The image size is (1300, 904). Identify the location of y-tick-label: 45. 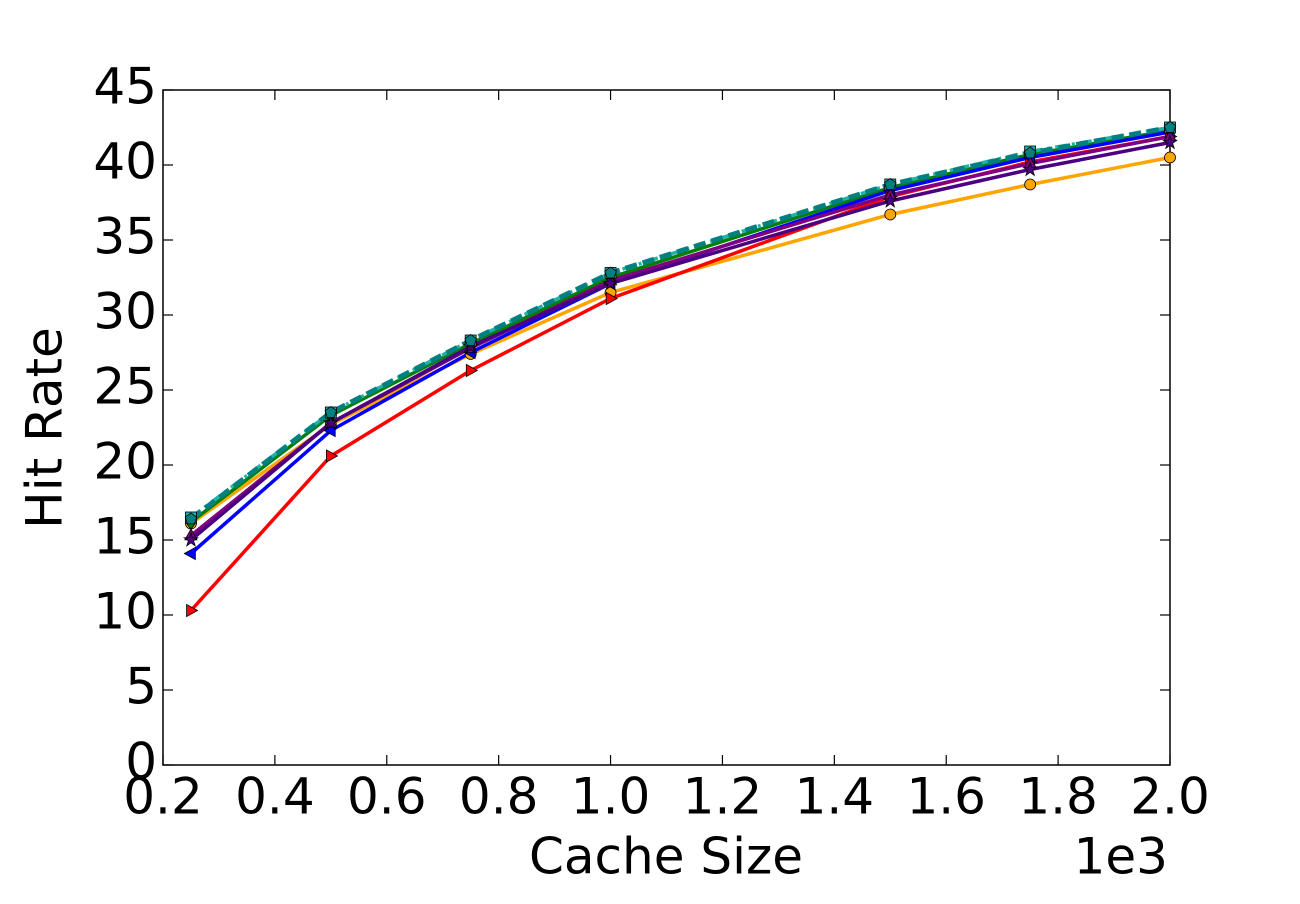
(125, 87).